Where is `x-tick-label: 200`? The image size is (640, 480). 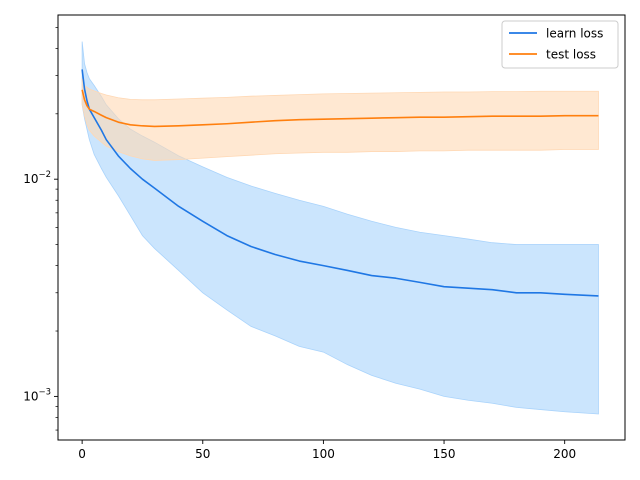 x-tick-label: 200 is located at coordinates (564, 454).